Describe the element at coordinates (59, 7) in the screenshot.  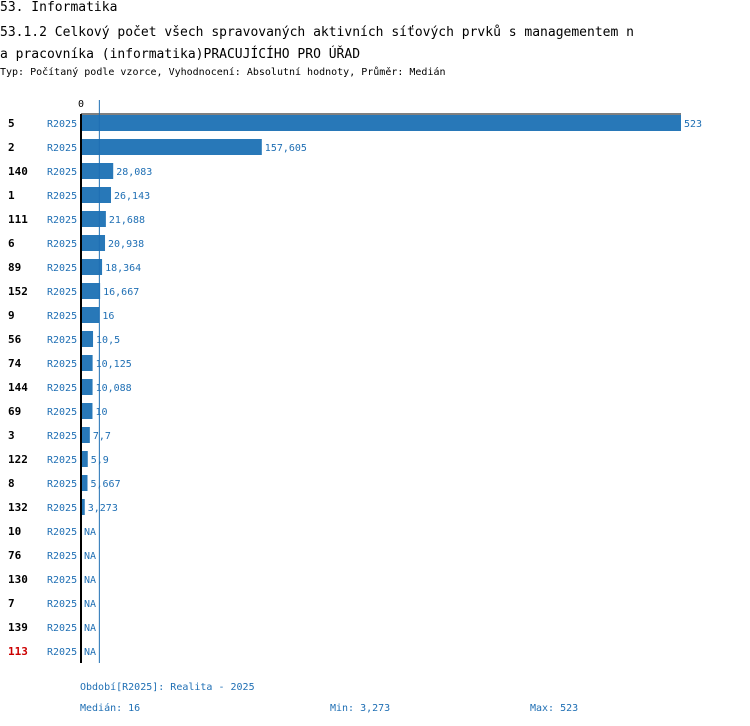
I see `section-title: 53. Informatika` at that location.